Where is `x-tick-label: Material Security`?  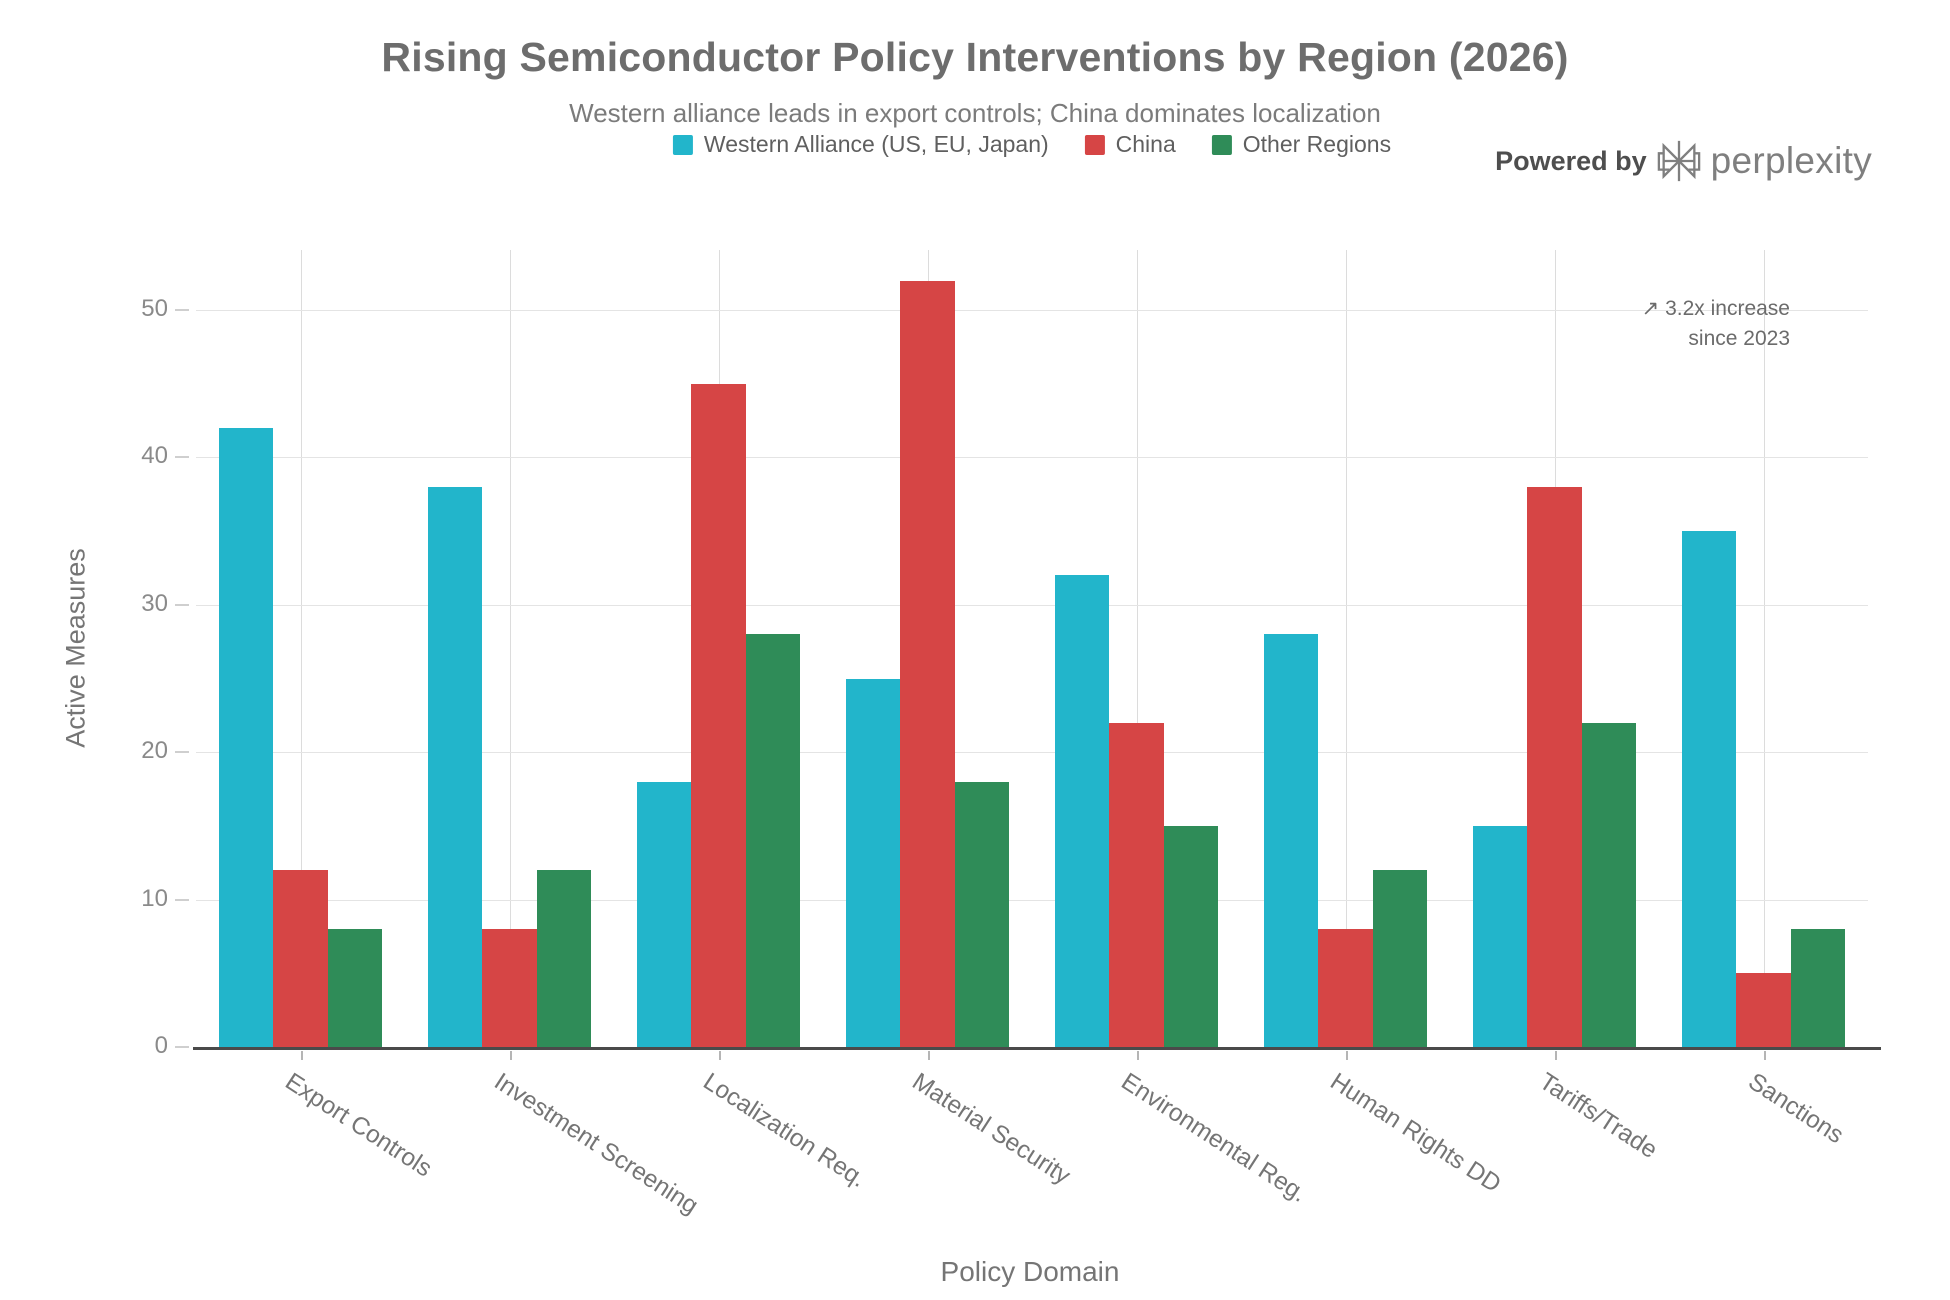
x-tick-label: Material Security is located at coordinates (990, 1129).